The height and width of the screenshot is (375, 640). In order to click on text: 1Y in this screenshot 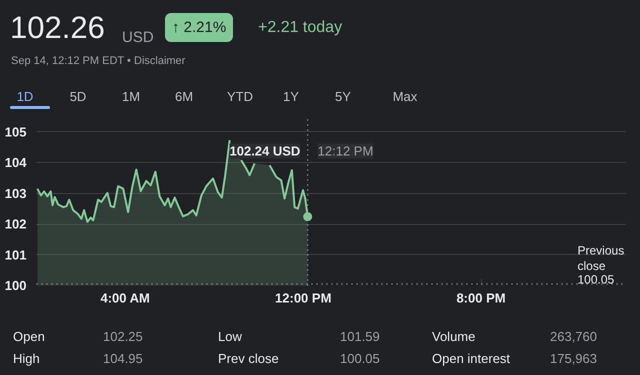, I will do `click(291, 97)`.